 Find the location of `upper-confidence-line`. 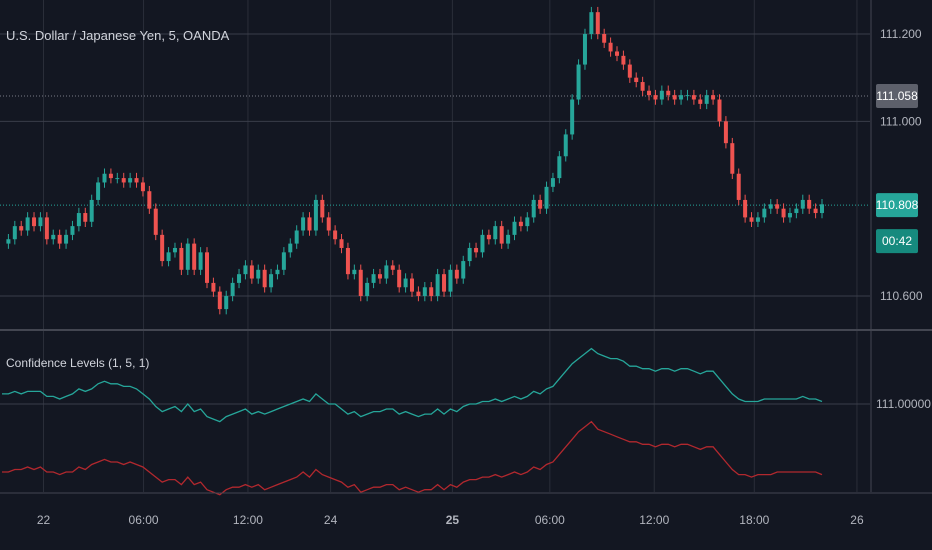

upper-confidence-line is located at coordinates (412, 385).